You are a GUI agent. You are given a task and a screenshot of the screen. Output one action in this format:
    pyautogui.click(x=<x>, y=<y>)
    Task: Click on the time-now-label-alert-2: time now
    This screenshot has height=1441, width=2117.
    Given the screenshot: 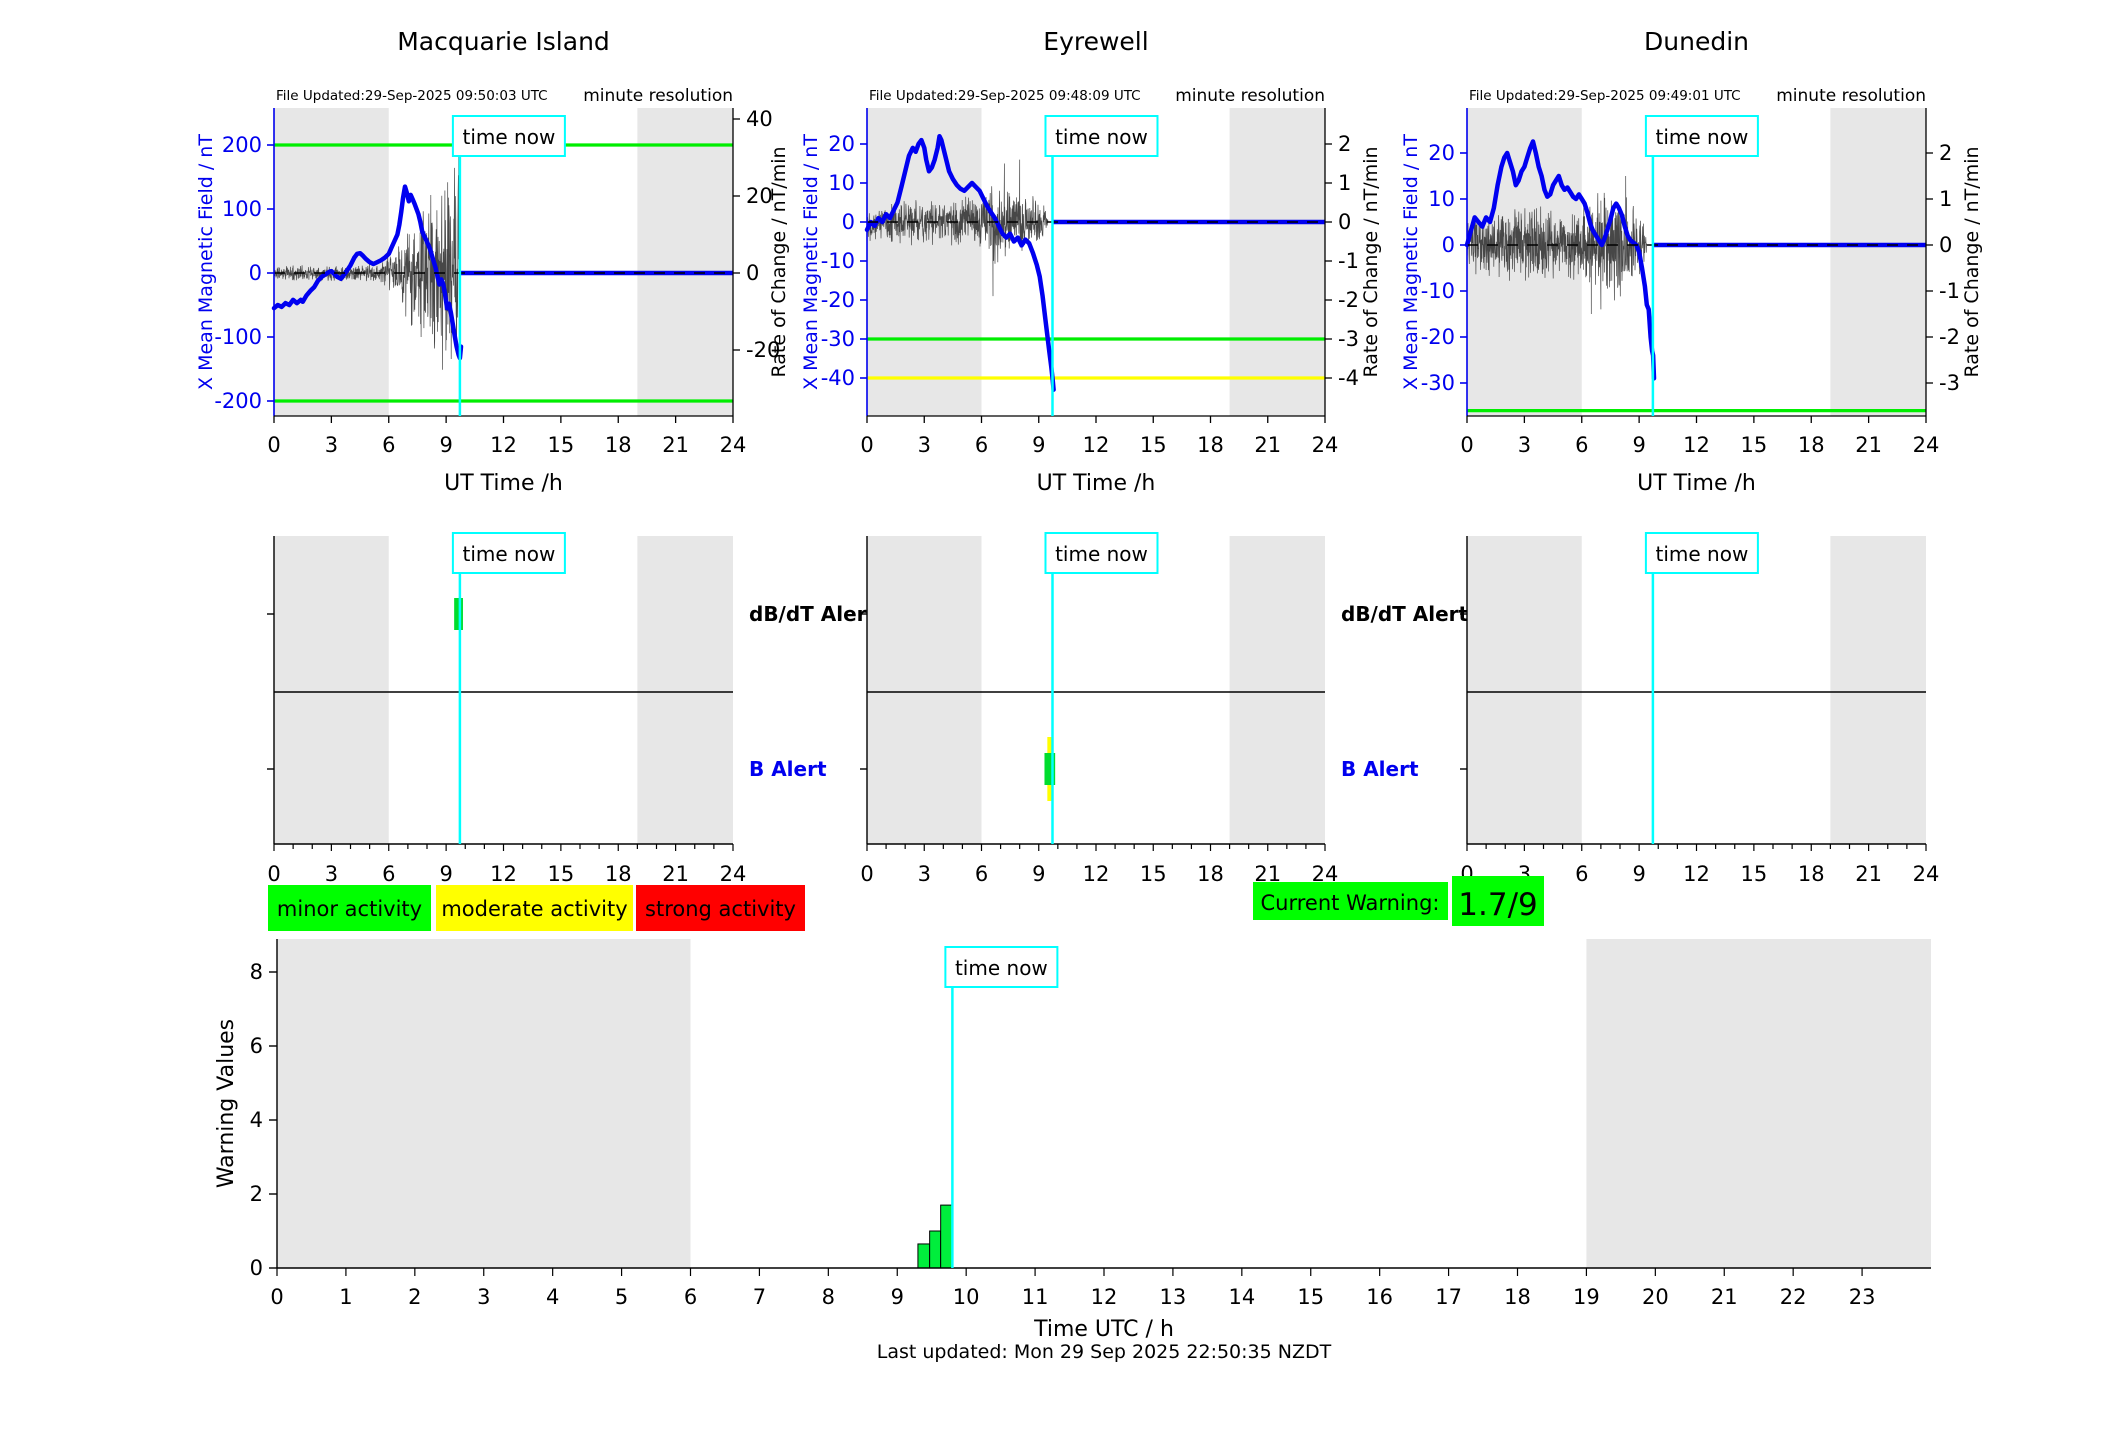 What is the action you would take?
    pyautogui.click(x=1701, y=554)
    